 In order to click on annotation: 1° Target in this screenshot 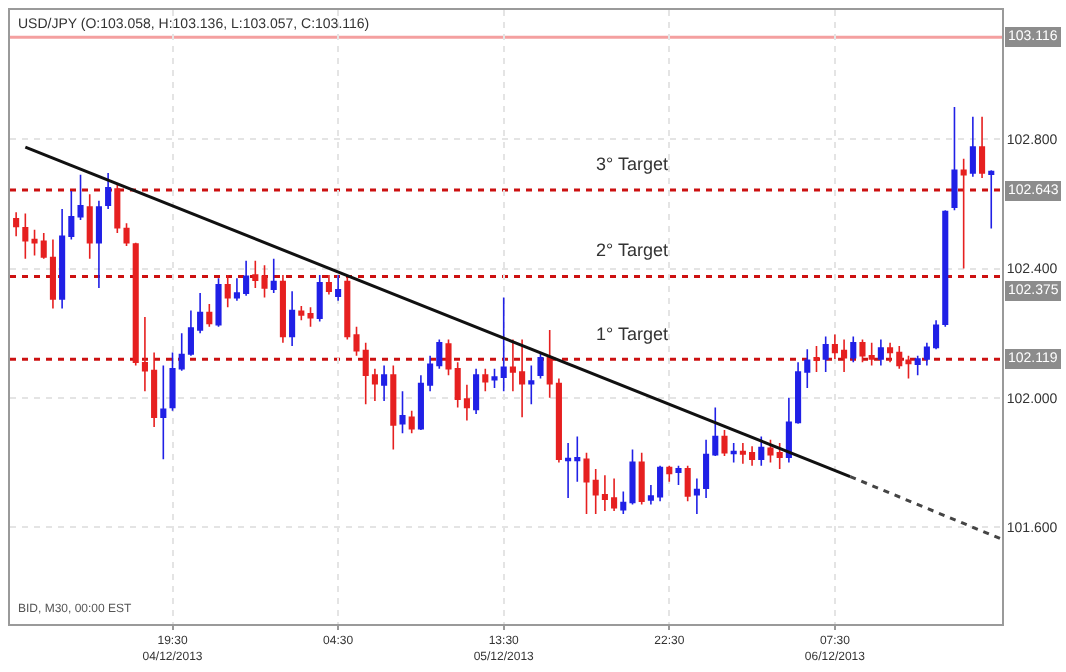, I will do `click(632, 334)`.